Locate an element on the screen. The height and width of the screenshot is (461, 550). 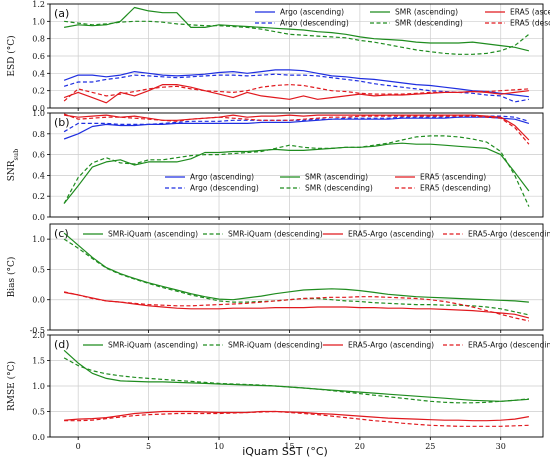
x-tick-label: 5 is located at coordinates (148, 446).